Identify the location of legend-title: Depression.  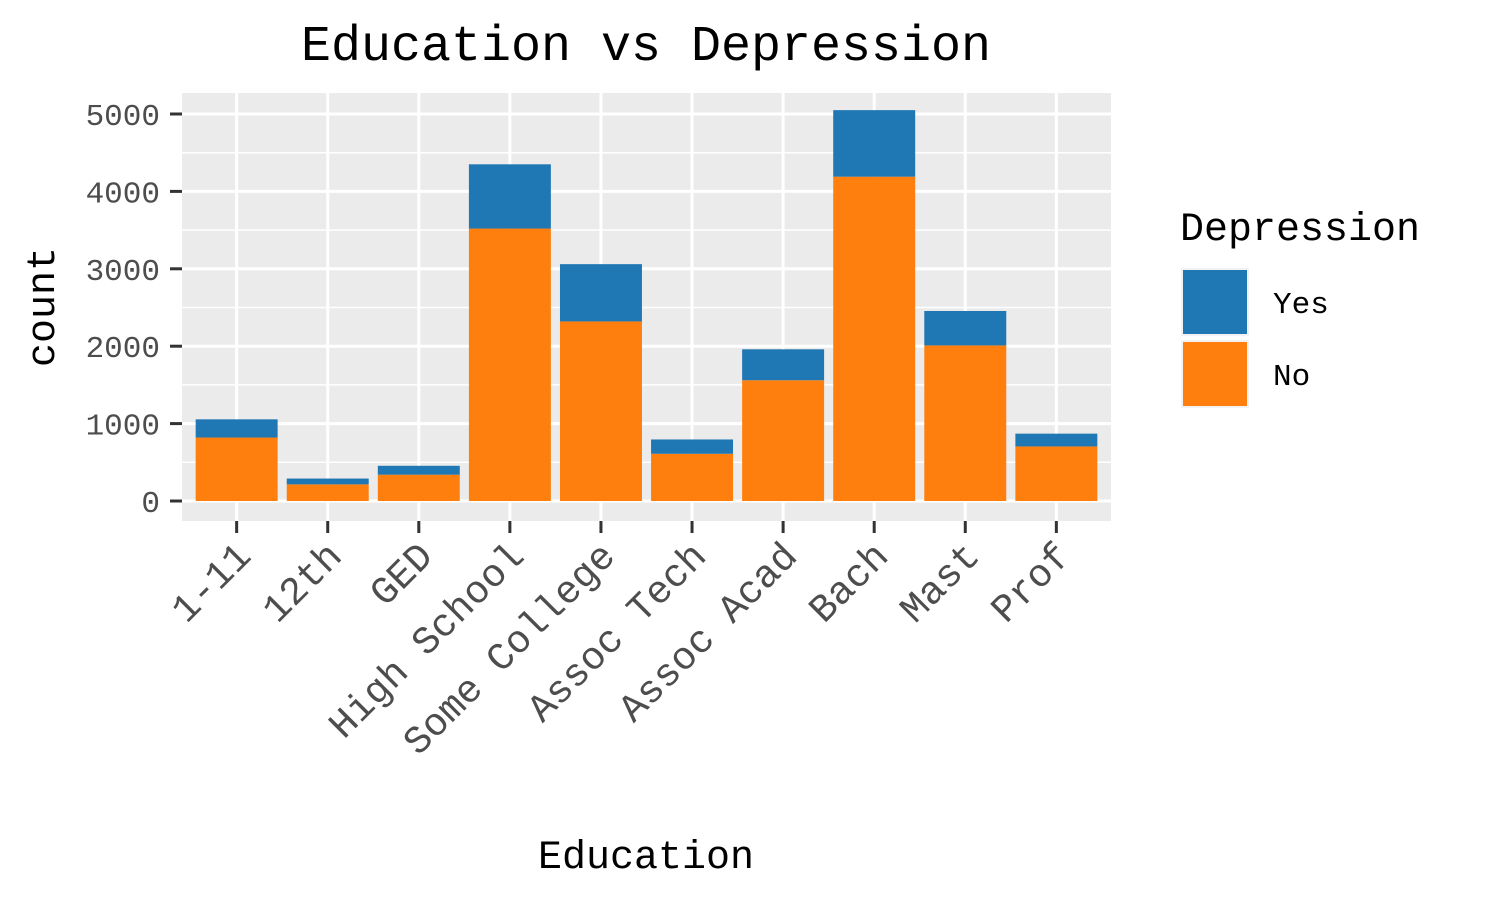
(1300, 230).